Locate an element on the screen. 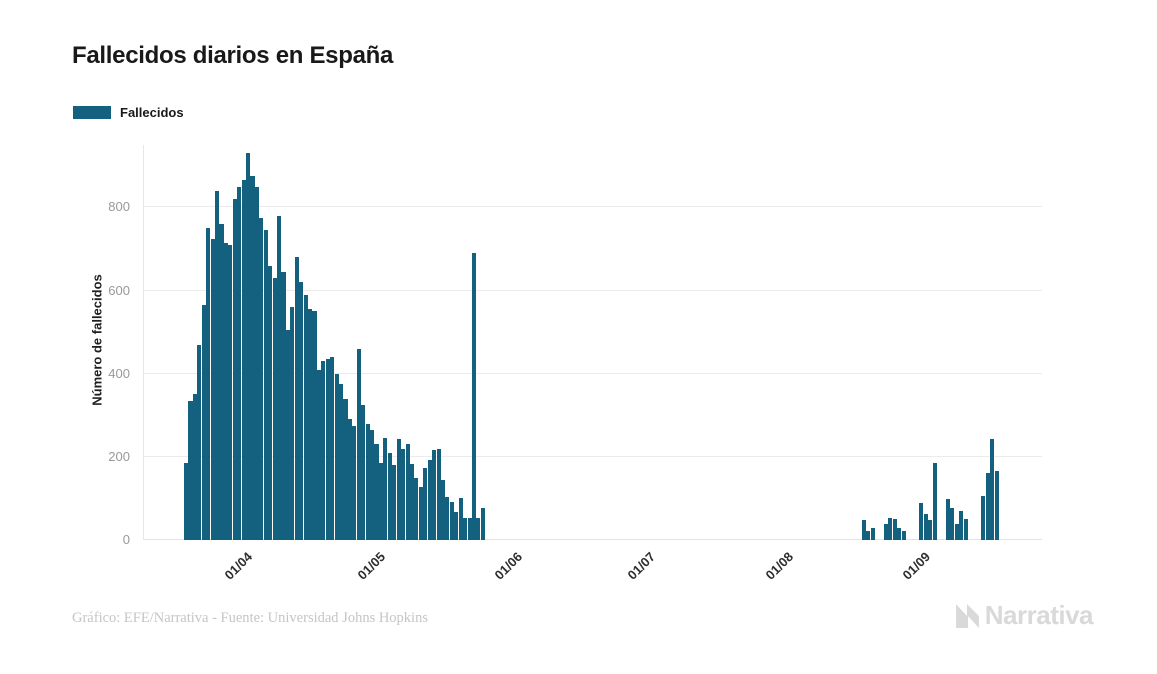 The image size is (1157, 674). x-tick-label-01/06: 01/06 is located at coordinates (508, 566).